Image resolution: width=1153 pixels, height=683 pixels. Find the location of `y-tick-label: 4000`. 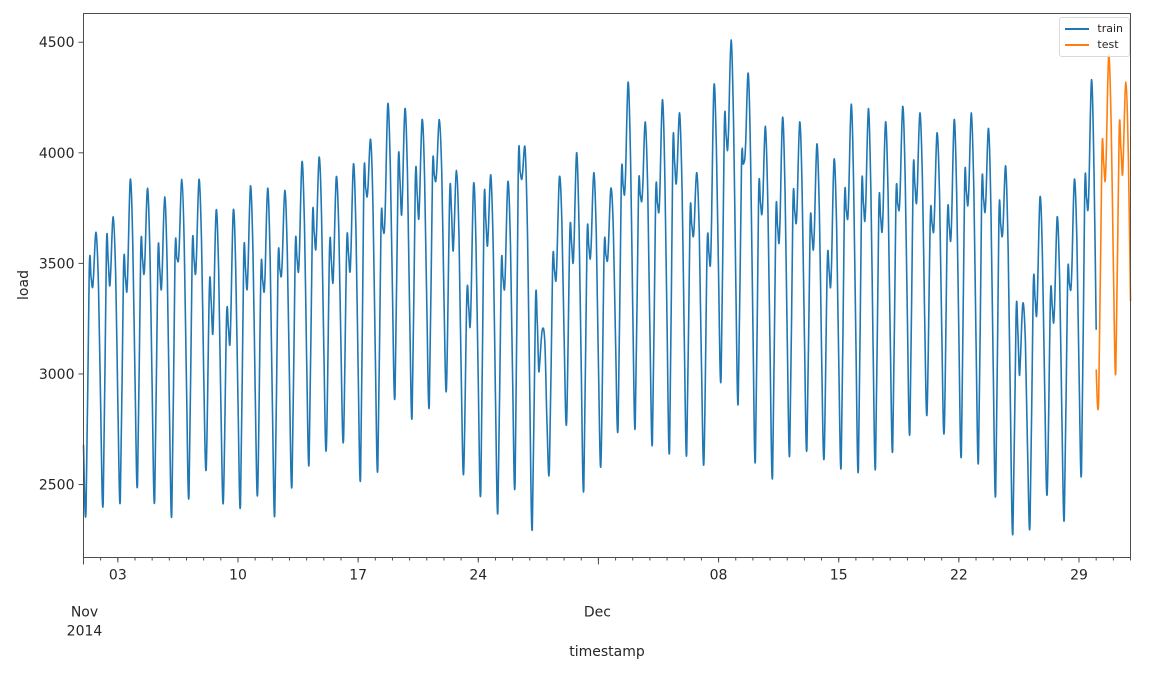

y-tick-label: 4000 is located at coordinates (57, 154).